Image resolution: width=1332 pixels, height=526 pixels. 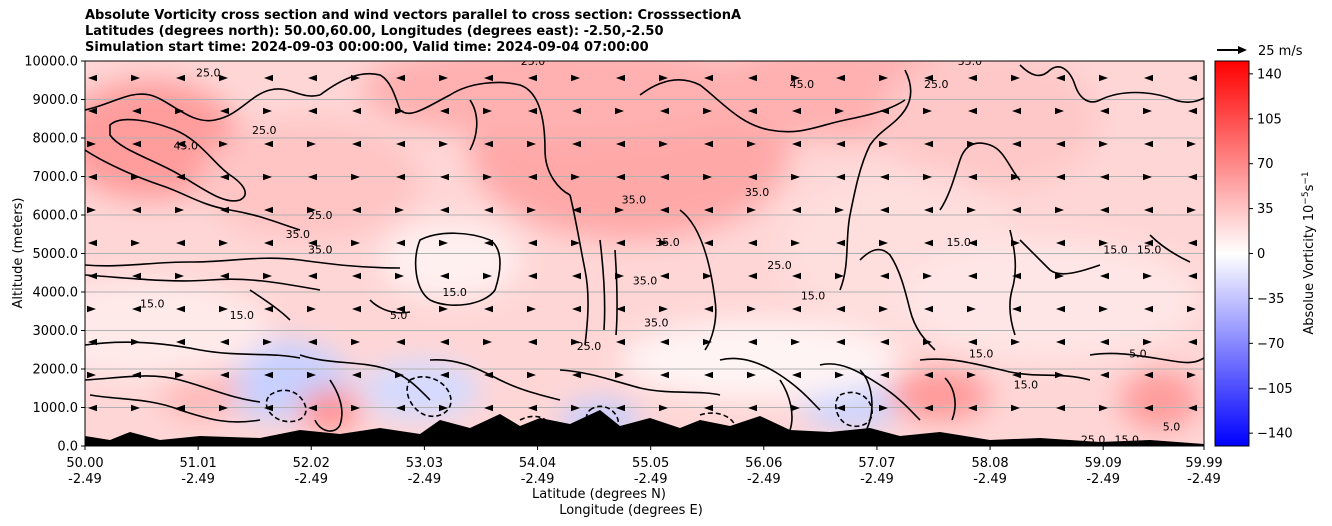 What do you see at coordinates (537, 463) in the screenshot?
I see `x-tick-label-lat: 54.04` at bounding box center [537, 463].